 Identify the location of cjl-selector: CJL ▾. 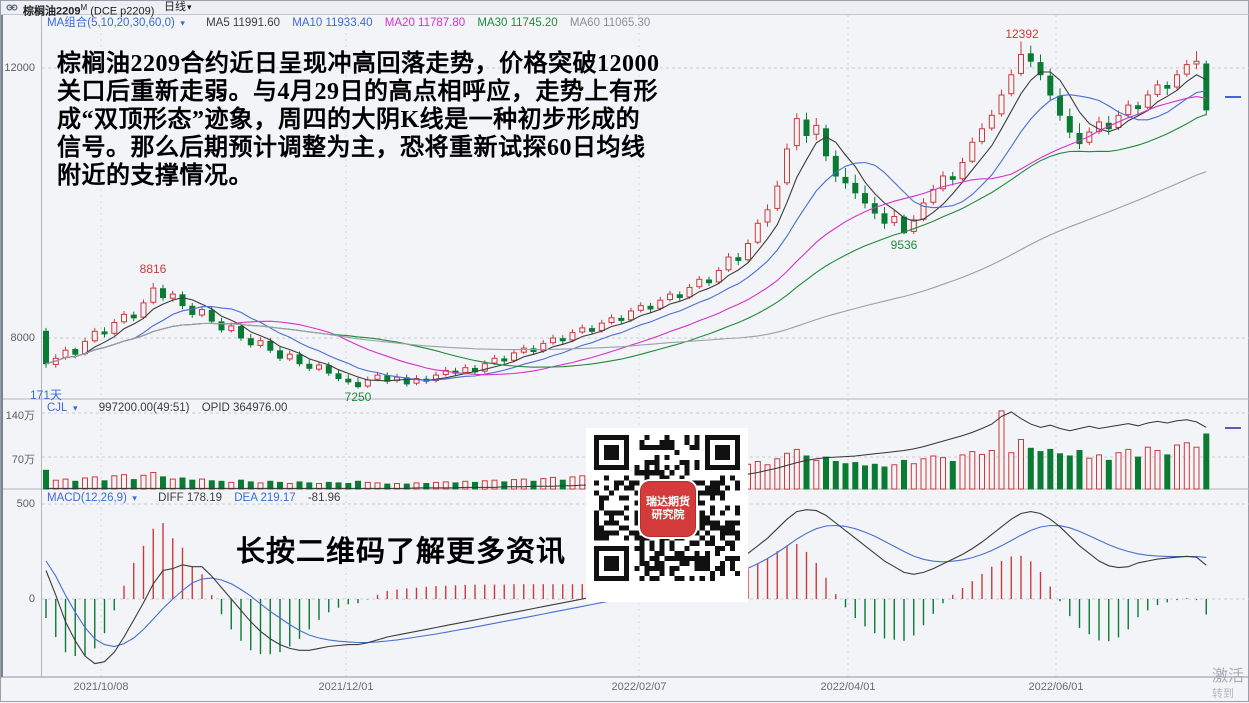
(62, 408).